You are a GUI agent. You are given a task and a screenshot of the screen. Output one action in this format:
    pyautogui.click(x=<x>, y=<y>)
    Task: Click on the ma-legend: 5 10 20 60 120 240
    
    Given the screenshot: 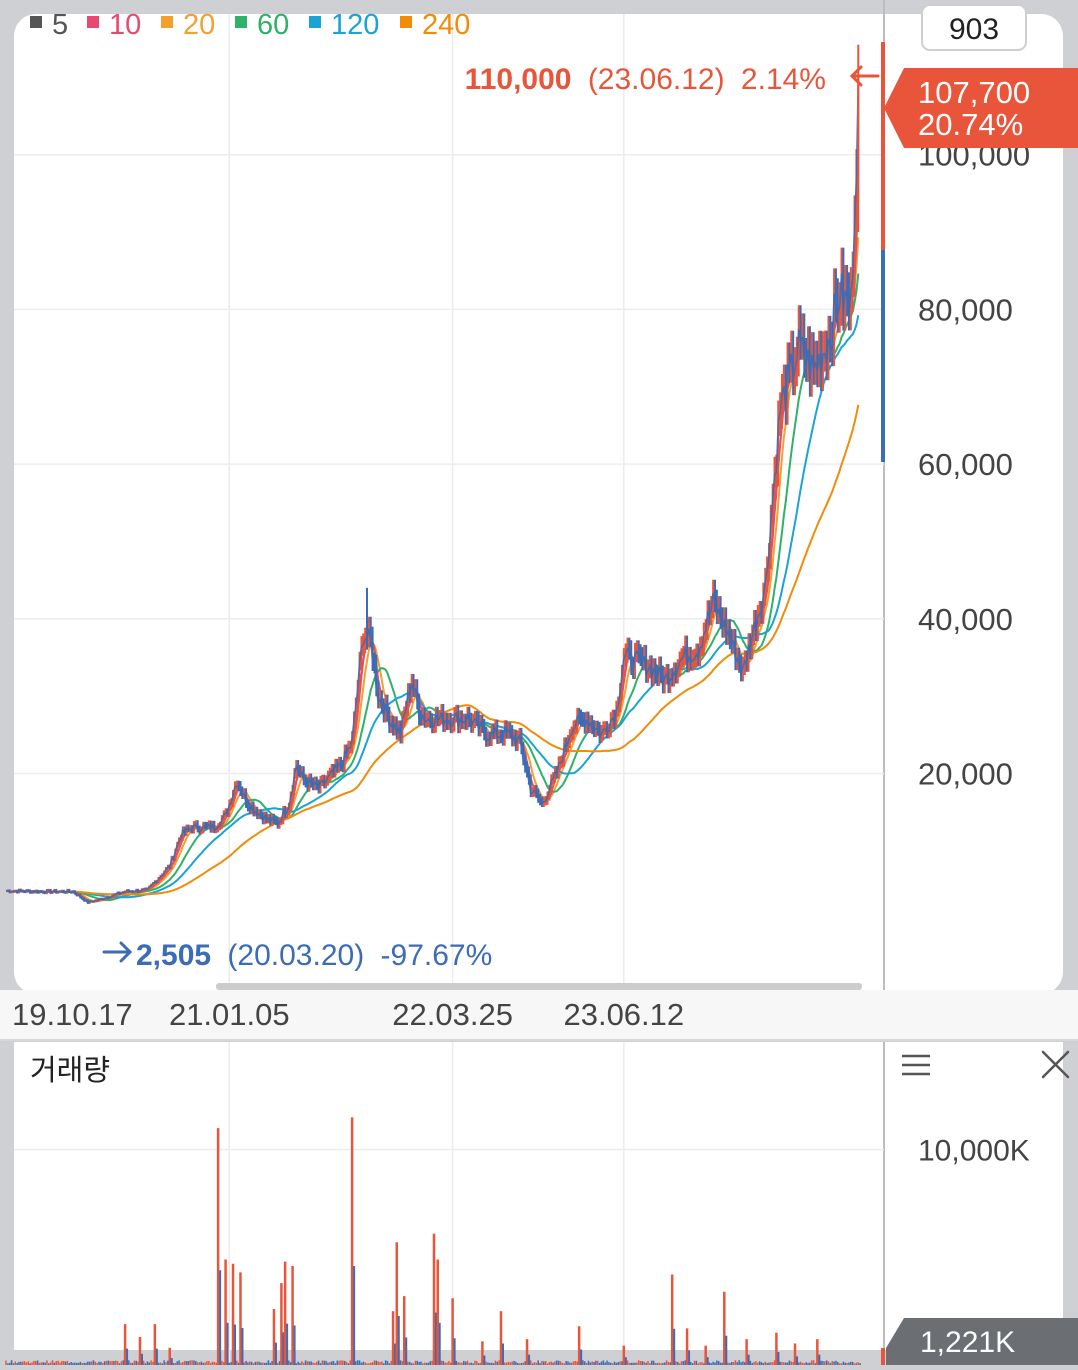 What is the action you would take?
    pyautogui.click(x=250, y=25)
    